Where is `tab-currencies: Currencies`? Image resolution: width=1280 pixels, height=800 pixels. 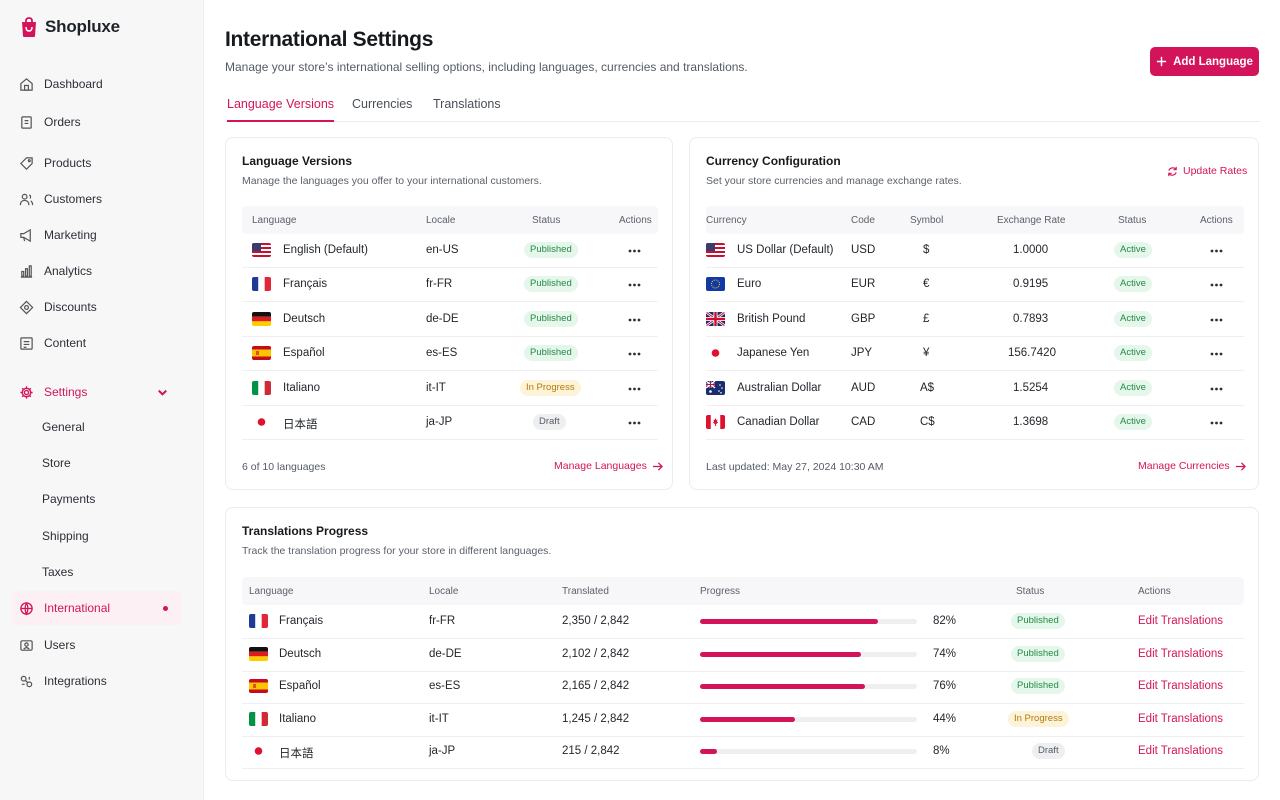
tab-currencies: Currencies is located at coordinates (382, 104).